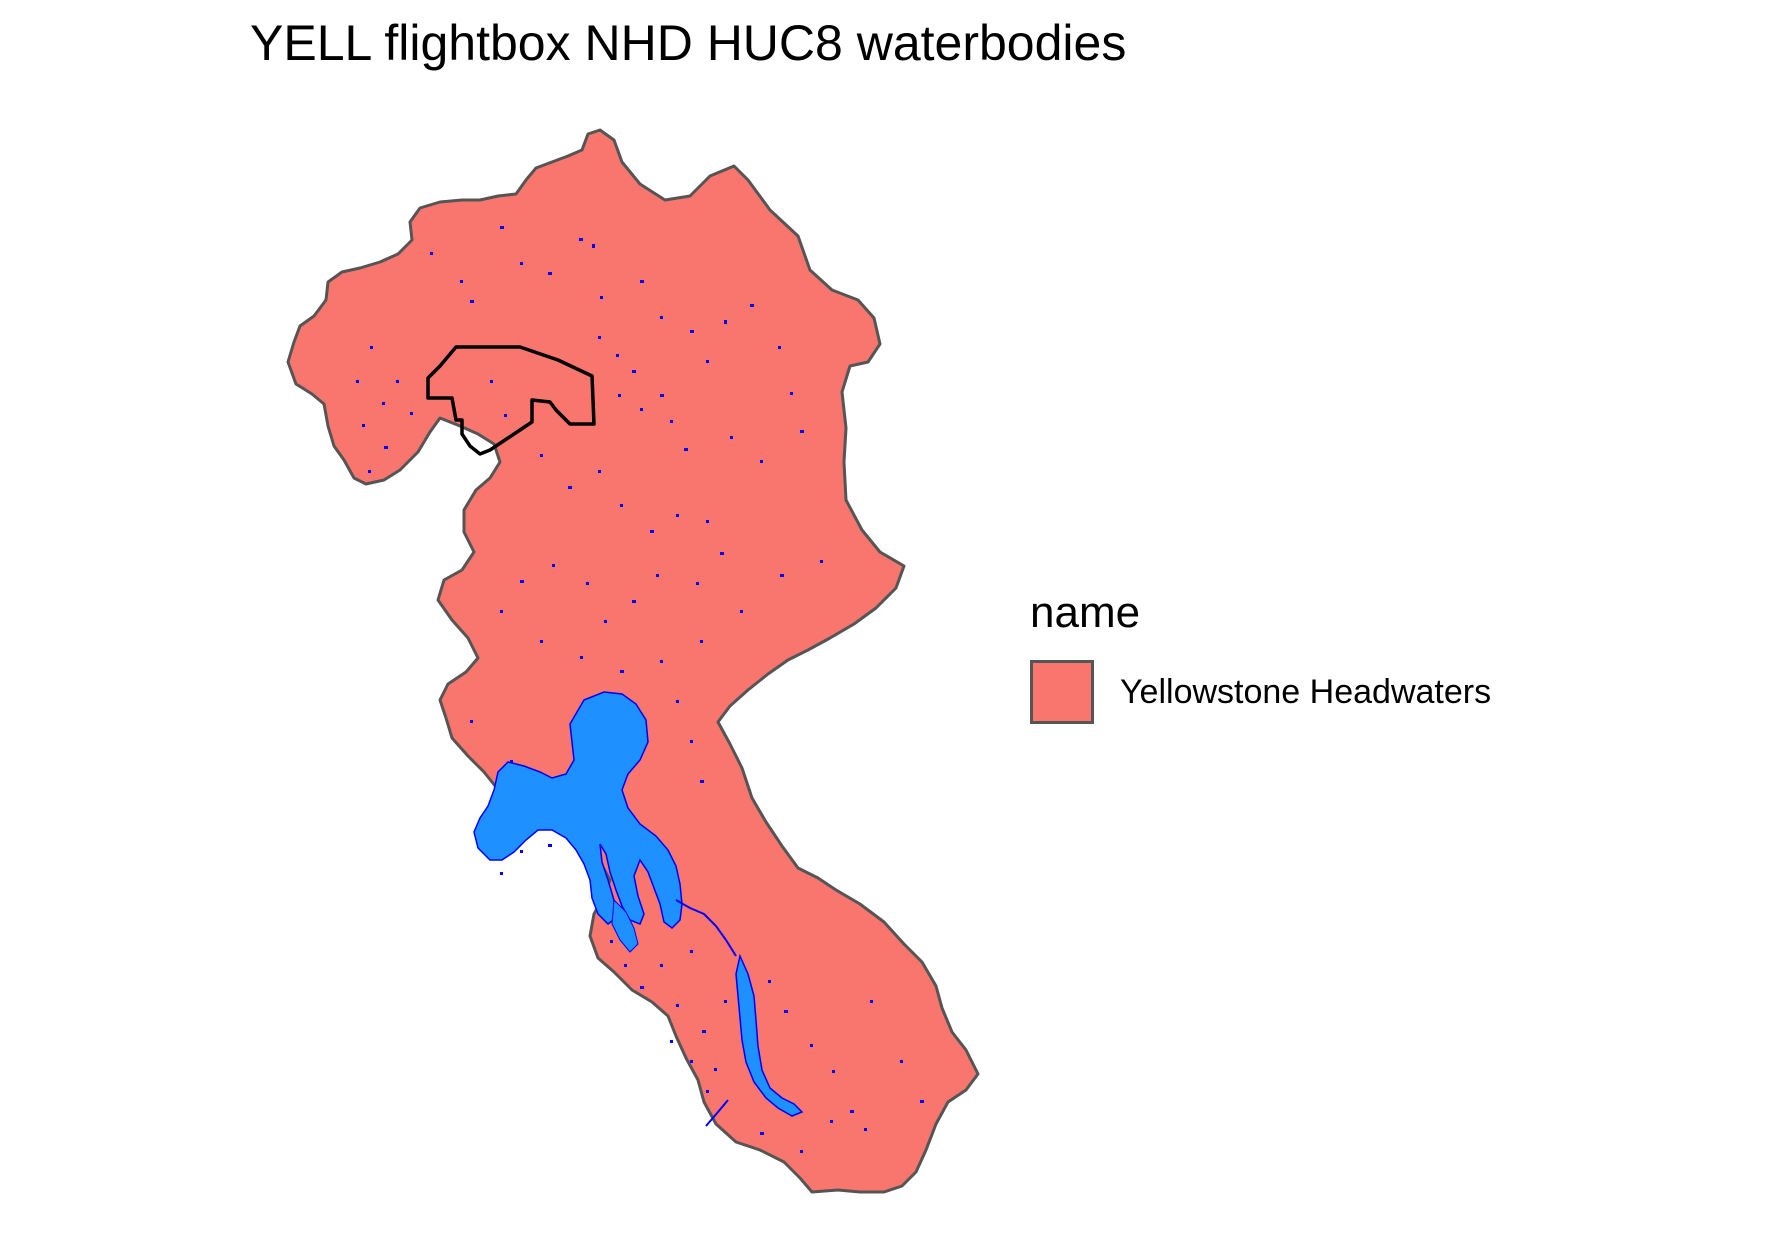 This screenshot has height=1243, width=1771. What do you see at coordinates (1260, 613) in the screenshot?
I see `legend-title: name` at bounding box center [1260, 613].